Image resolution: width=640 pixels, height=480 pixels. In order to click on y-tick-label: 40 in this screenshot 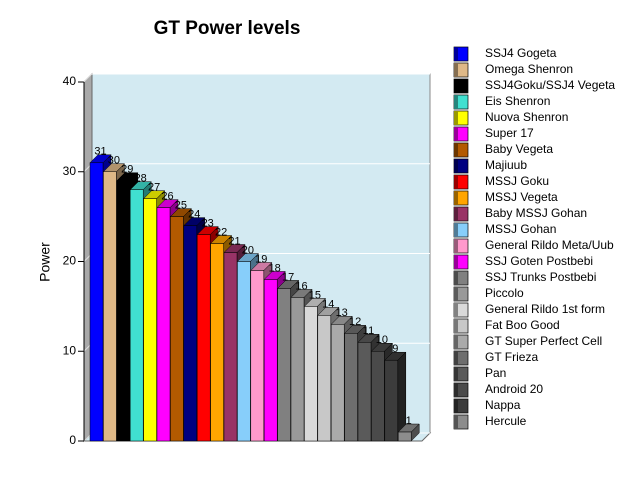, I will do `click(70, 81)`.